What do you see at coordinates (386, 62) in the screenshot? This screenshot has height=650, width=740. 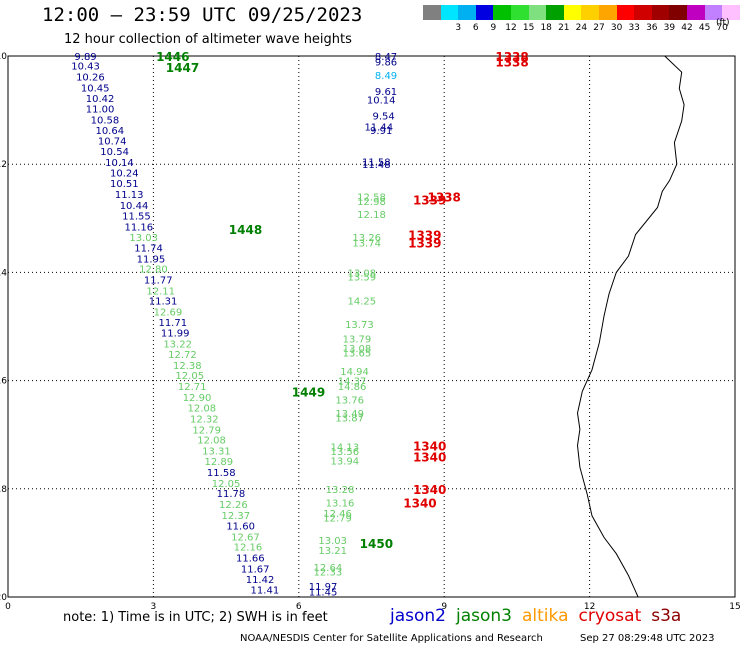 I see `wave-height-value: 9.86` at bounding box center [386, 62].